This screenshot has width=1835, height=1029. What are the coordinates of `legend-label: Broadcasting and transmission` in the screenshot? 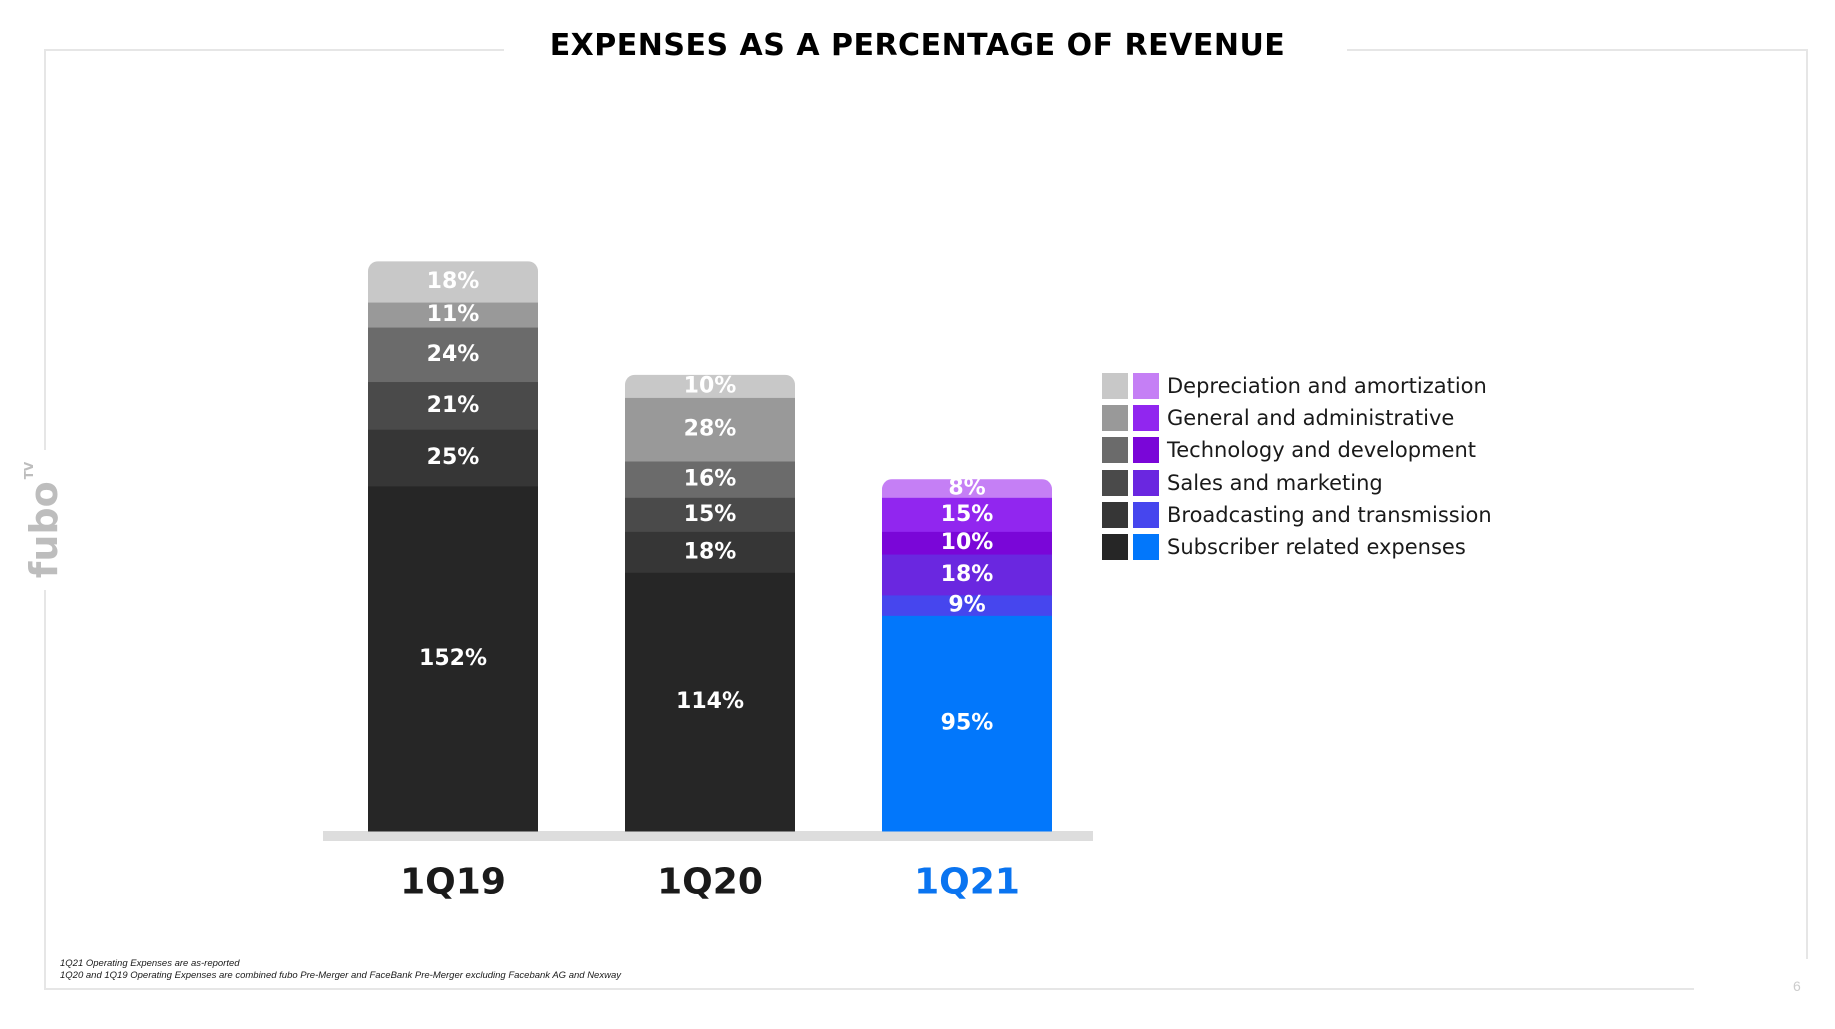 It's located at (1329, 514).